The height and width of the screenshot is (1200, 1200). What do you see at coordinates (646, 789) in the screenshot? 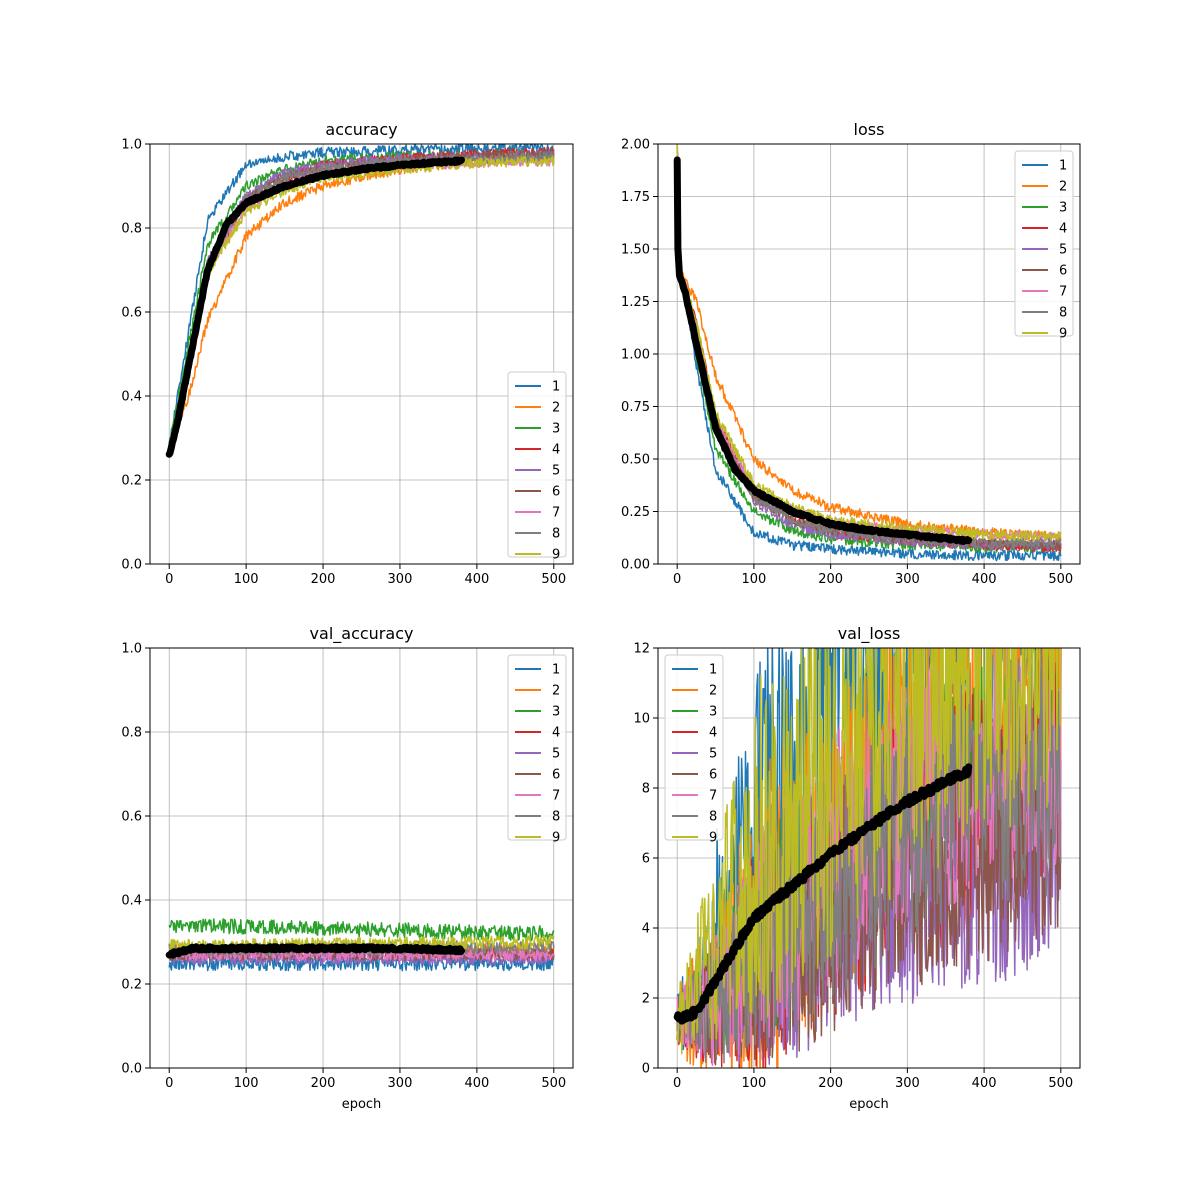
I see `y-tick-label: 8` at bounding box center [646, 789].